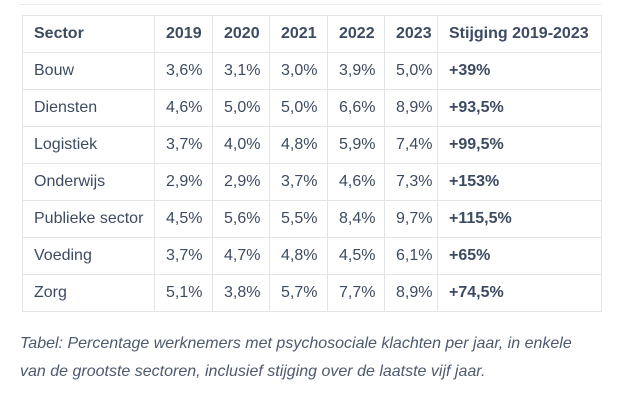  What do you see at coordinates (298, 34) in the screenshot?
I see `column-header-2021: 2021` at bounding box center [298, 34].